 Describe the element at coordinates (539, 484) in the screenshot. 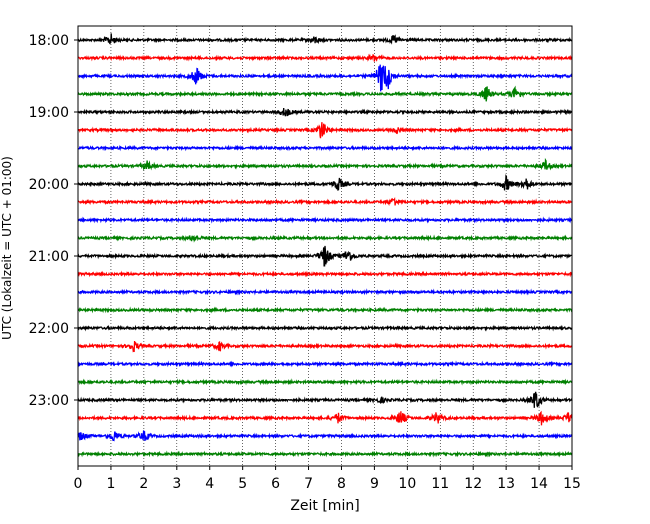

I see `x-tick-label: 14` at that location.